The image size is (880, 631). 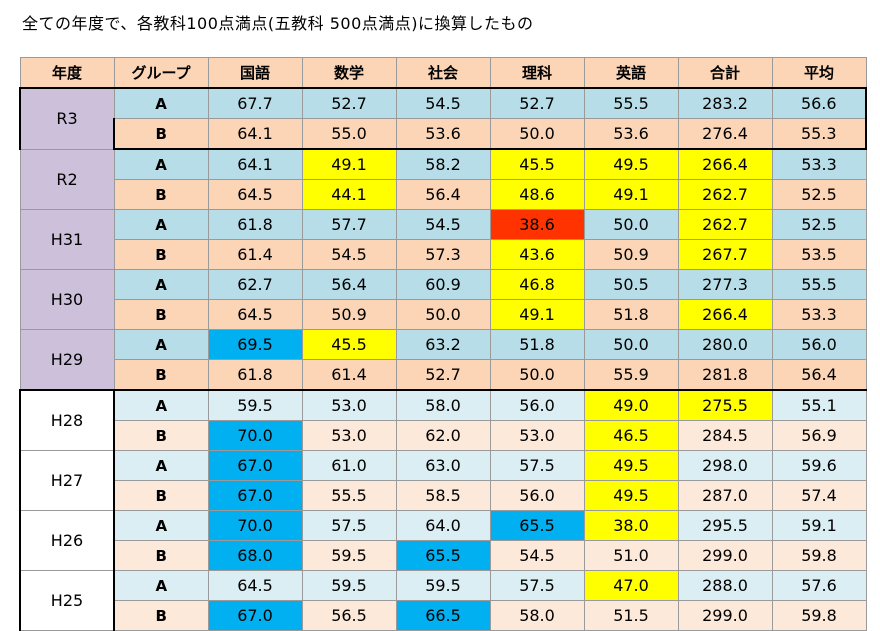 I want to click on math-score-cell: 55.0, so click(x=349, y=134).